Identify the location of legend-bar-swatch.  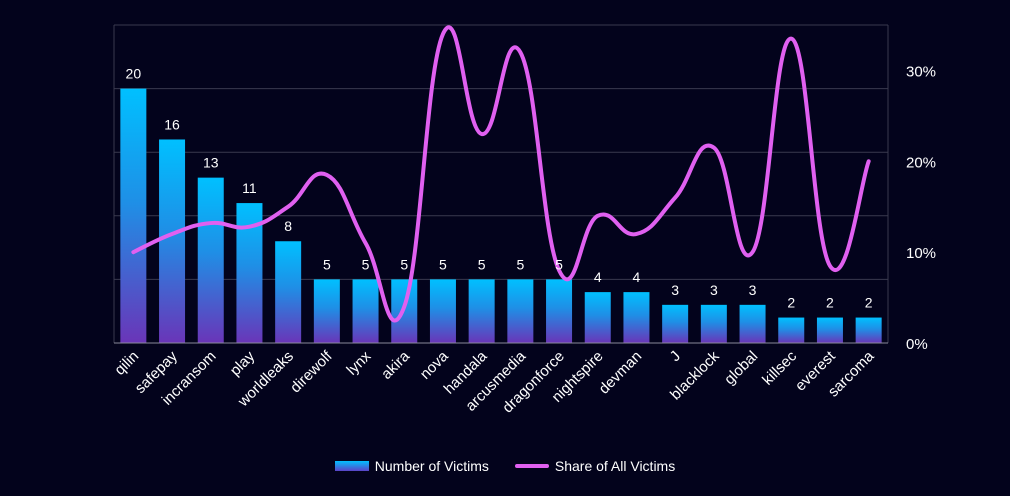
(351, 466).